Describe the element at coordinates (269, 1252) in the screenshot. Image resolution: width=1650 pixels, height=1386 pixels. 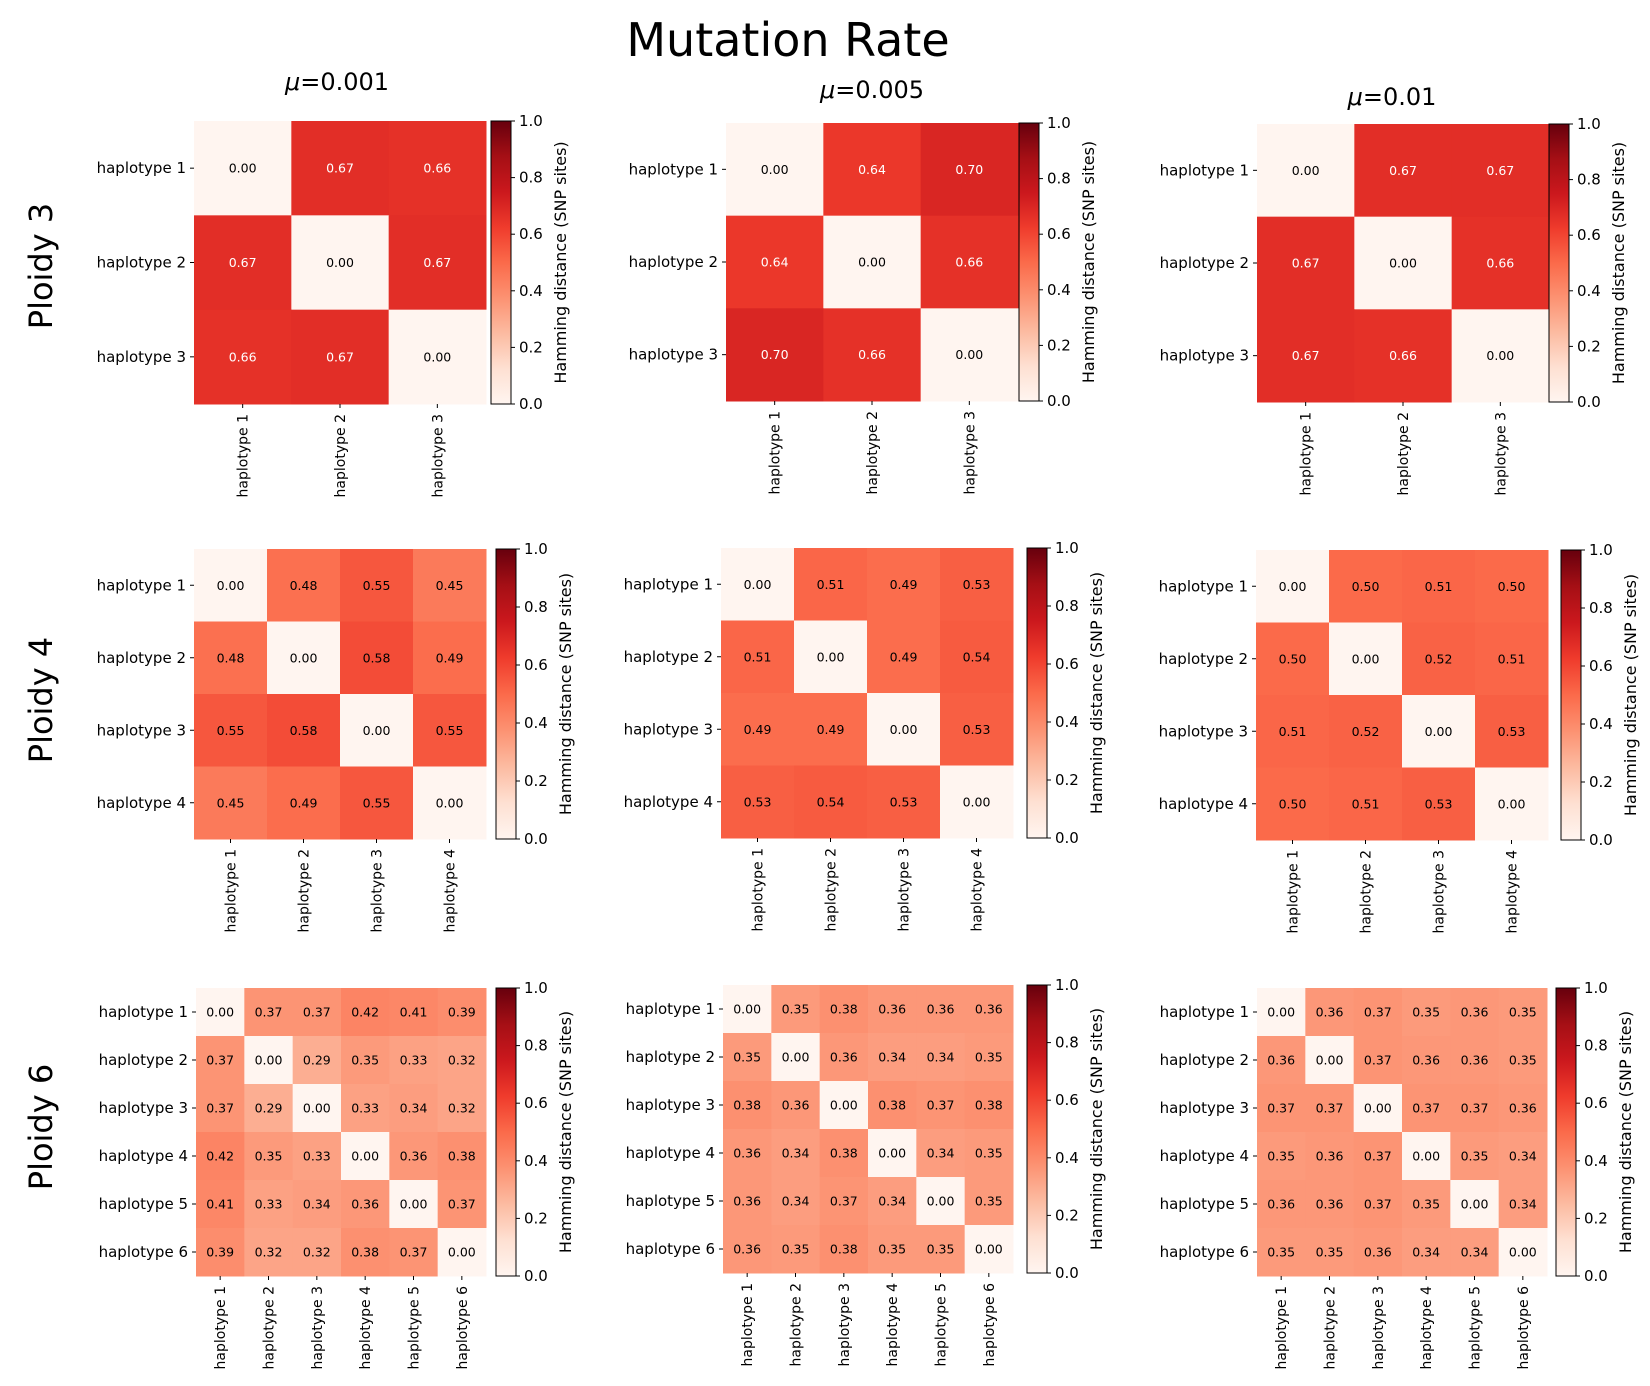
I see `cell-value-label: 0.32` at that location.